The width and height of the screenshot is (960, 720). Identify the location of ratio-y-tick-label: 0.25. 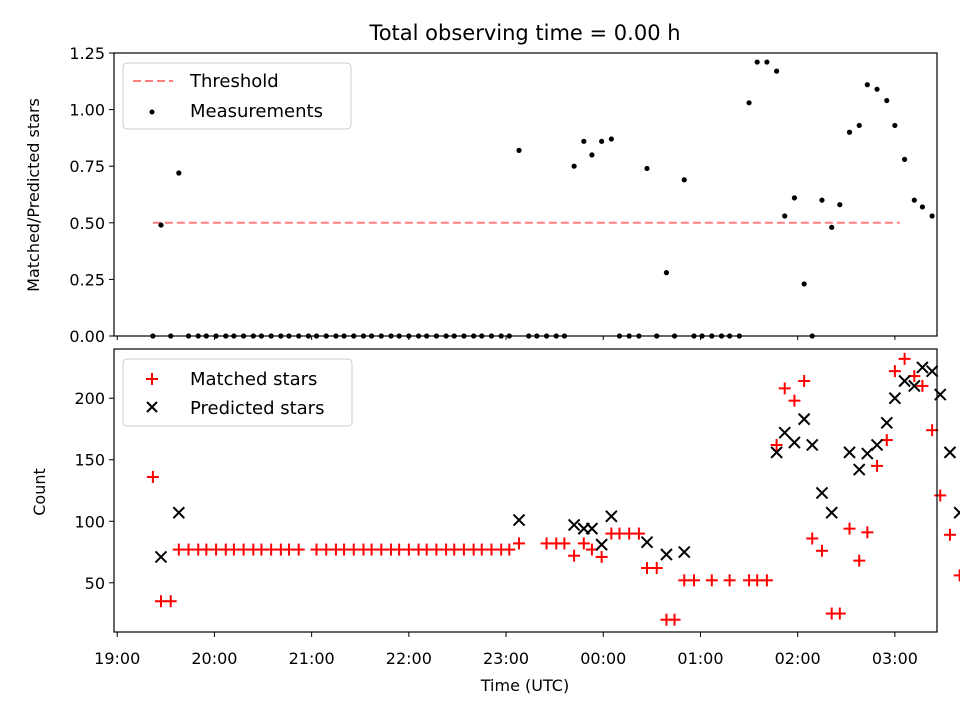
(87, 279).